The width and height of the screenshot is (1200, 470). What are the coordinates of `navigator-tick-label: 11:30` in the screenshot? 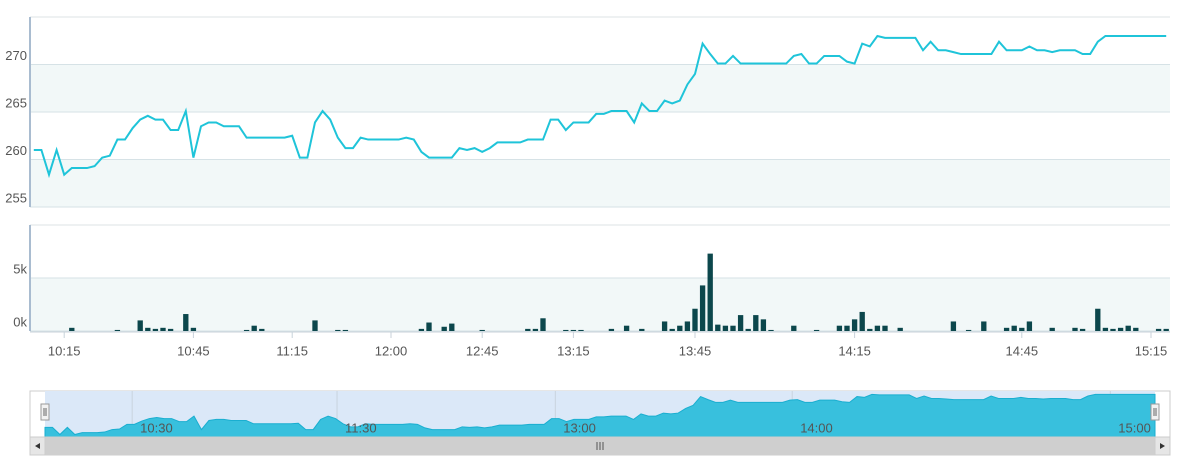 It's located at (361, 427).